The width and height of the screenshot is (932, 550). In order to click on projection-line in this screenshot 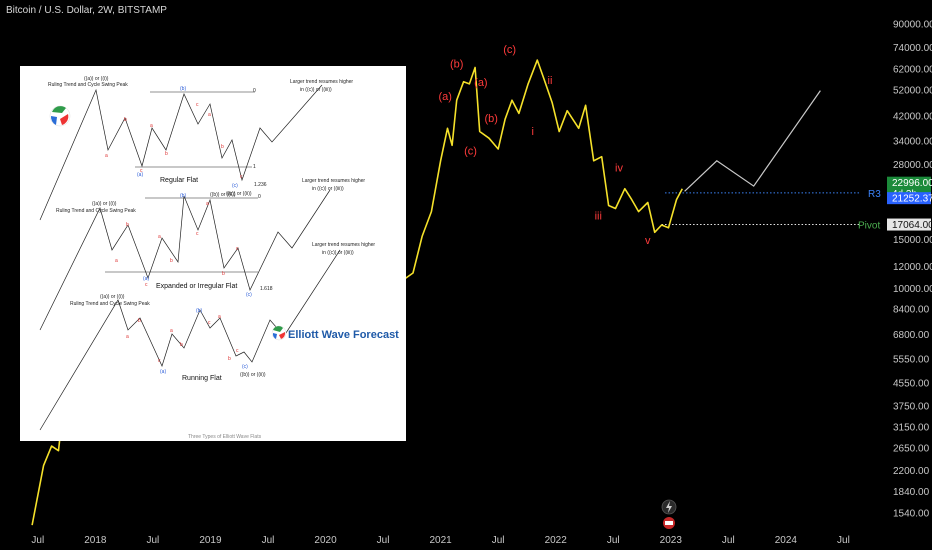, I will do `click(752, 141)`.